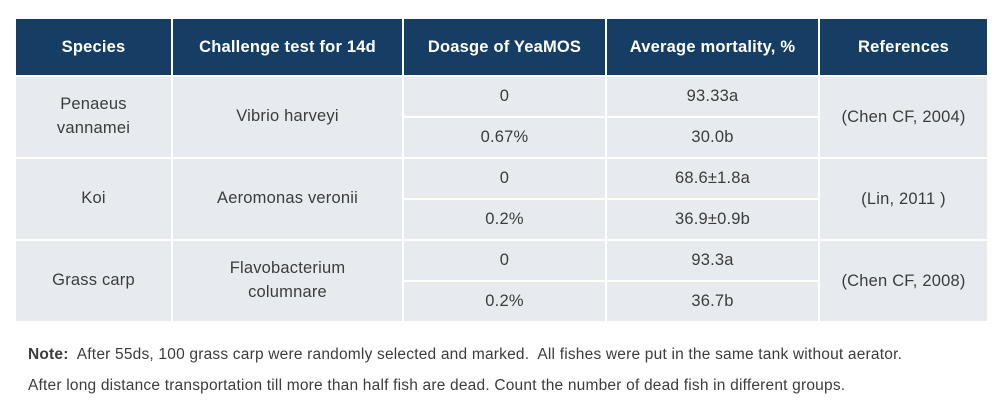 The image size is (1000, 410). I want to click on species-name: Koi, so click(93, 198).